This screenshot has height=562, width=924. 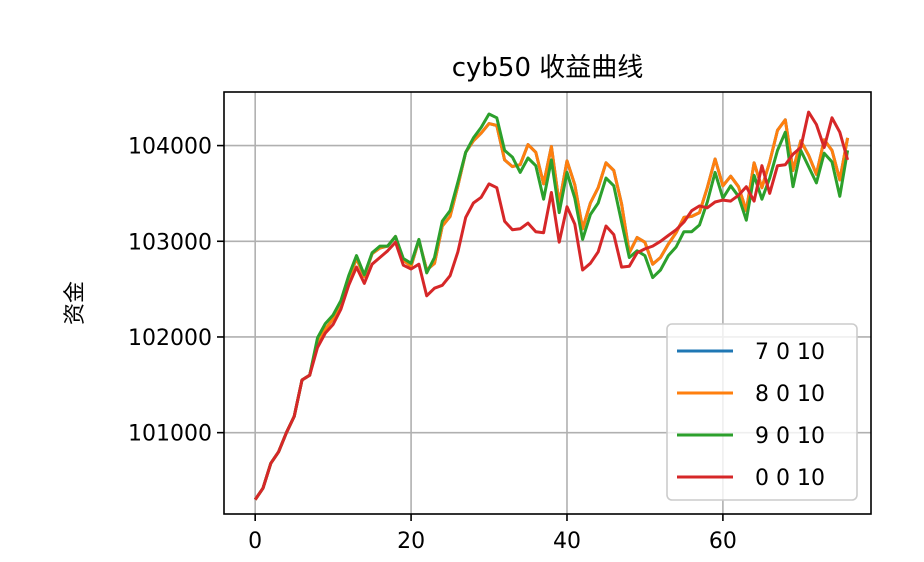 I want to click on y-tick-label: 101000, so click(x=170, y=434).